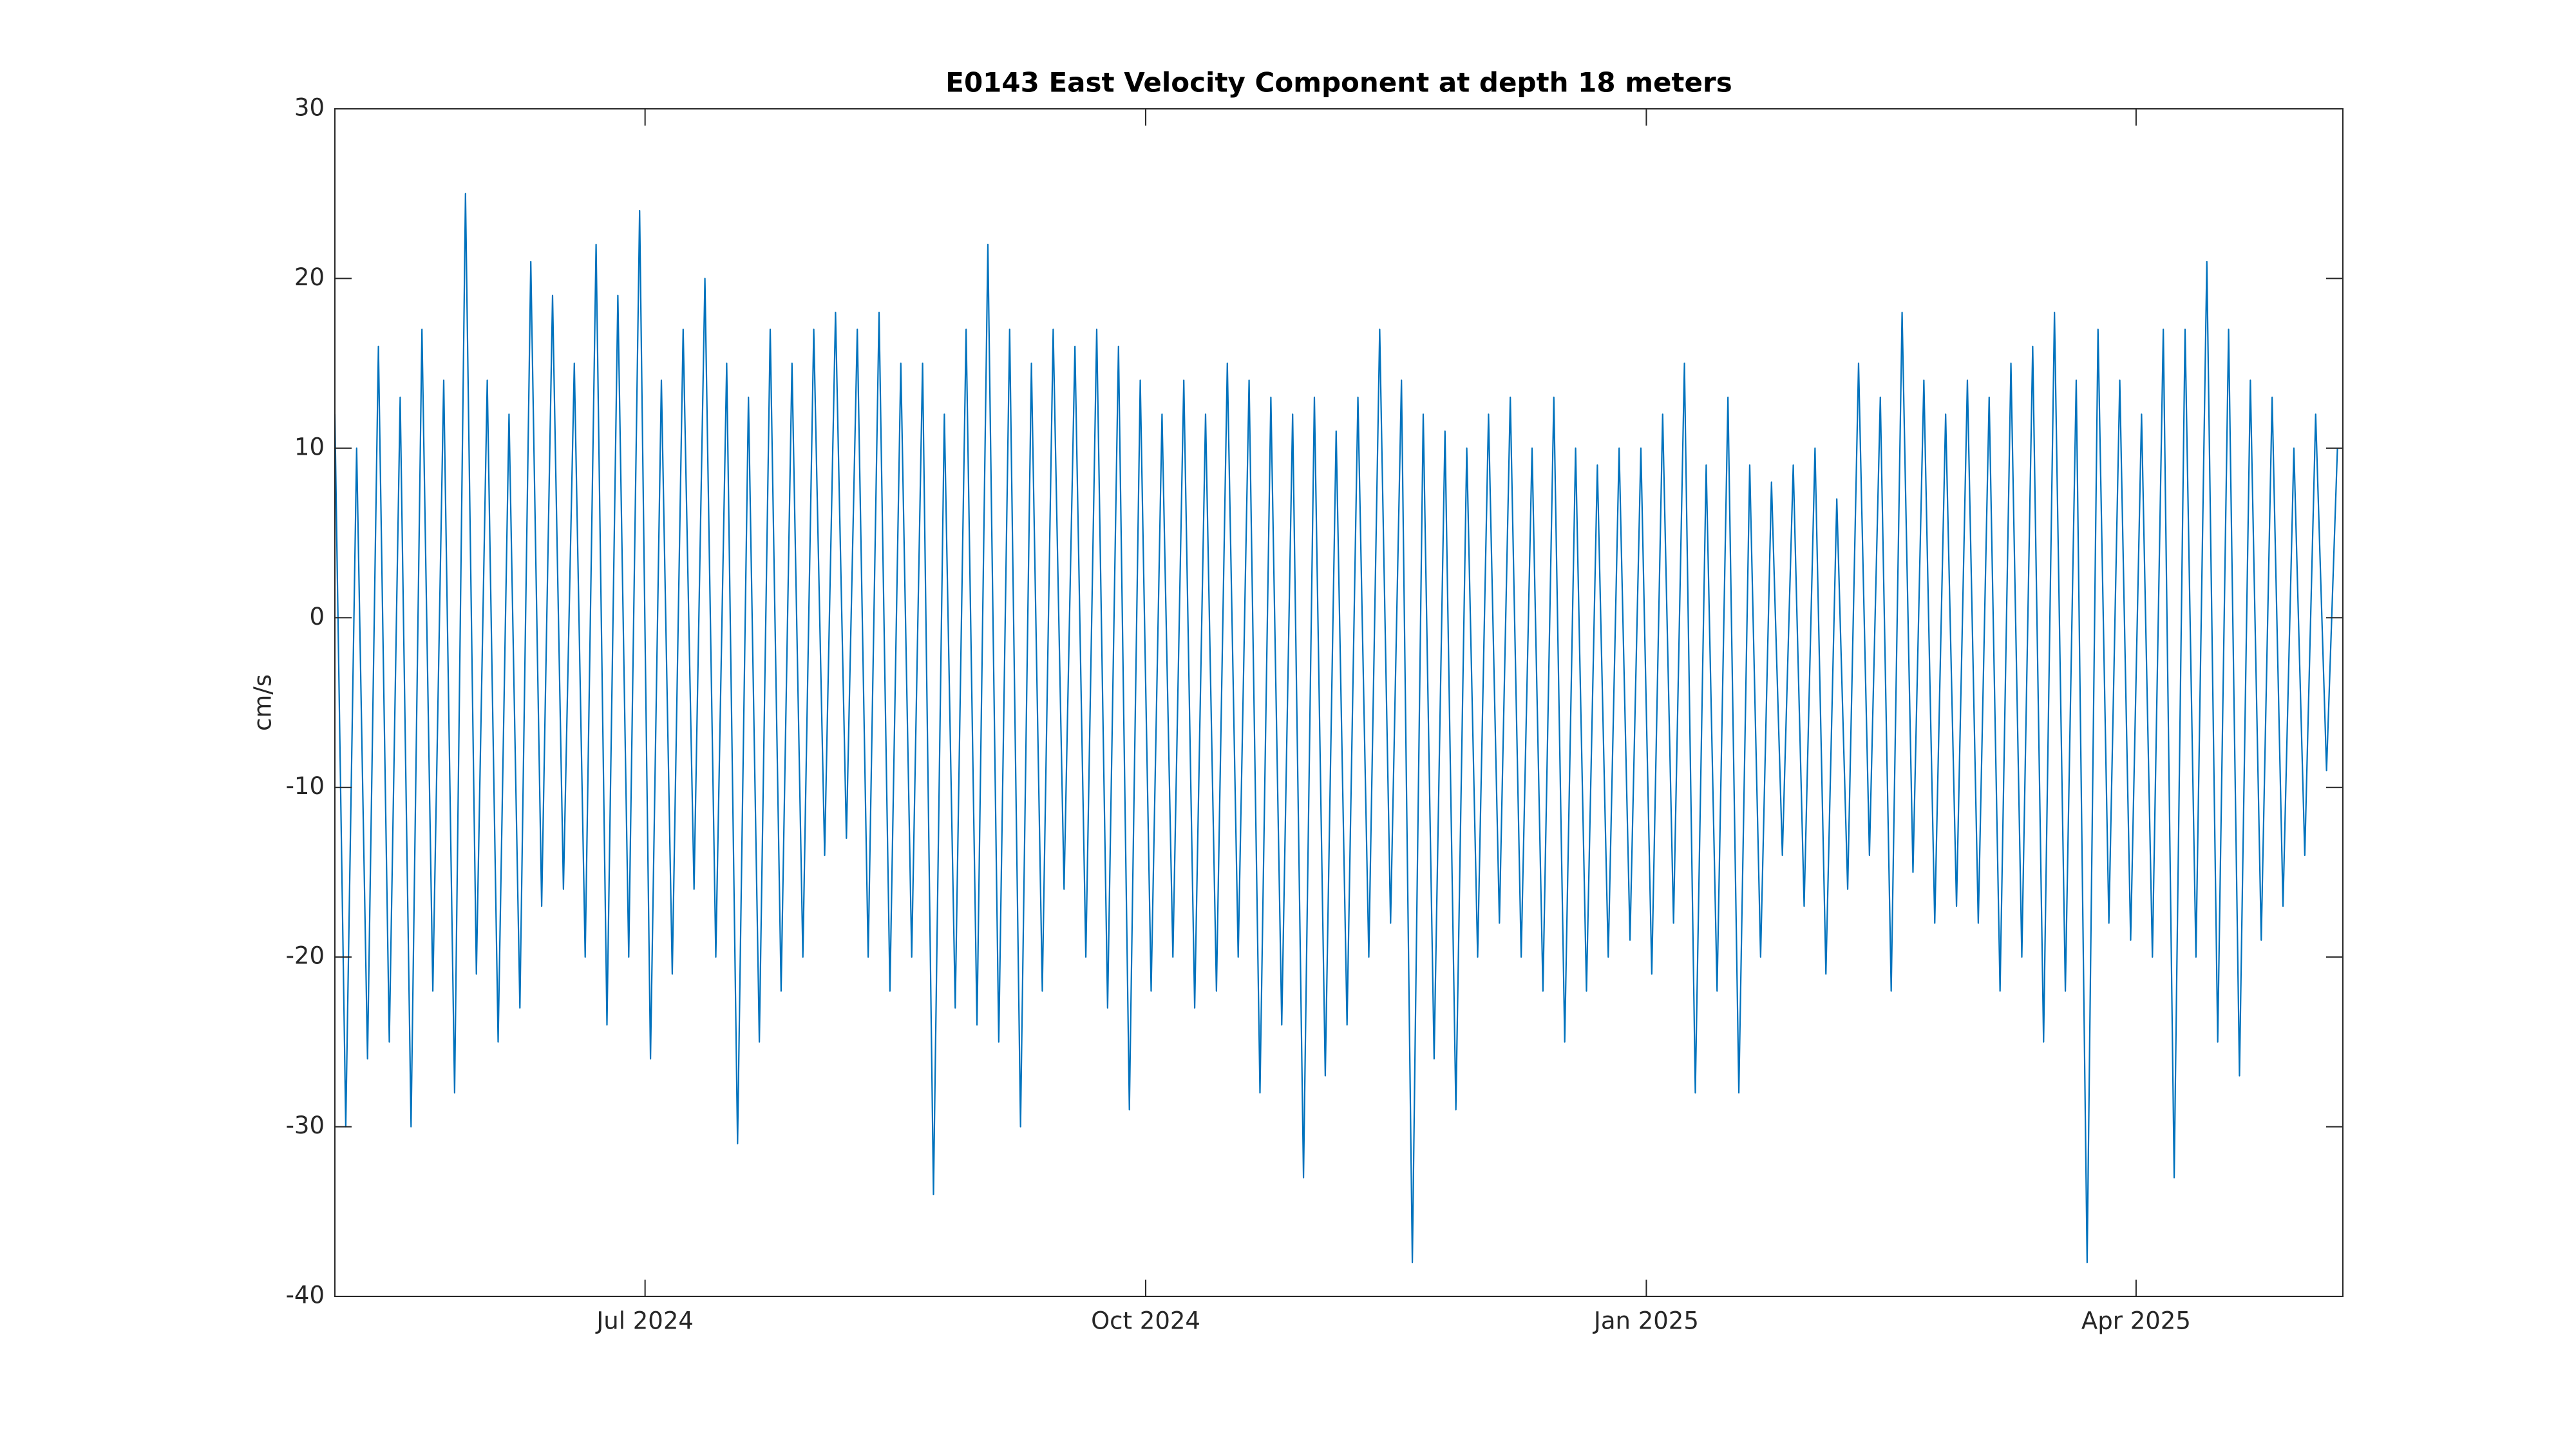 The height and width of the screenshot is (1449, 2576). I want to click on x-tick-label: Jul 2024, so click(644, 1321).